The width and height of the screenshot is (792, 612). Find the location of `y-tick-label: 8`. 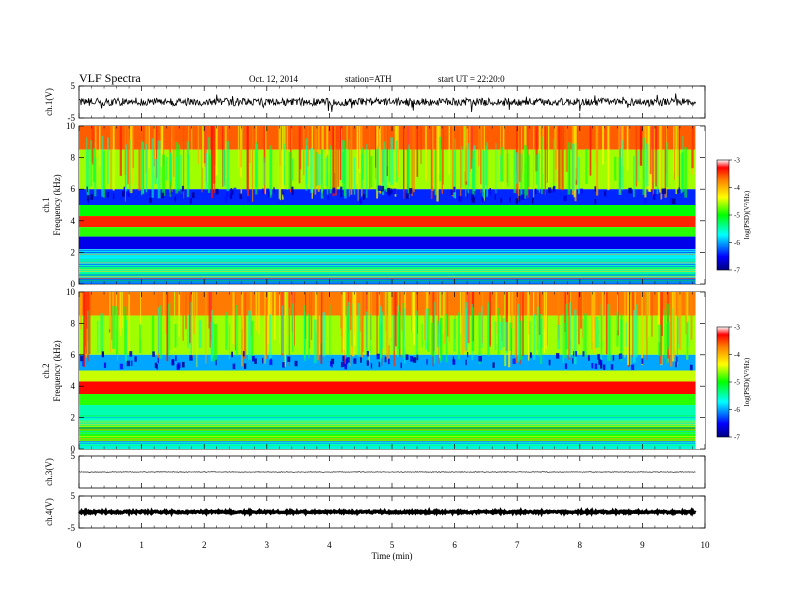

y-tick-label: 8 is located at coordinates (73, 158).